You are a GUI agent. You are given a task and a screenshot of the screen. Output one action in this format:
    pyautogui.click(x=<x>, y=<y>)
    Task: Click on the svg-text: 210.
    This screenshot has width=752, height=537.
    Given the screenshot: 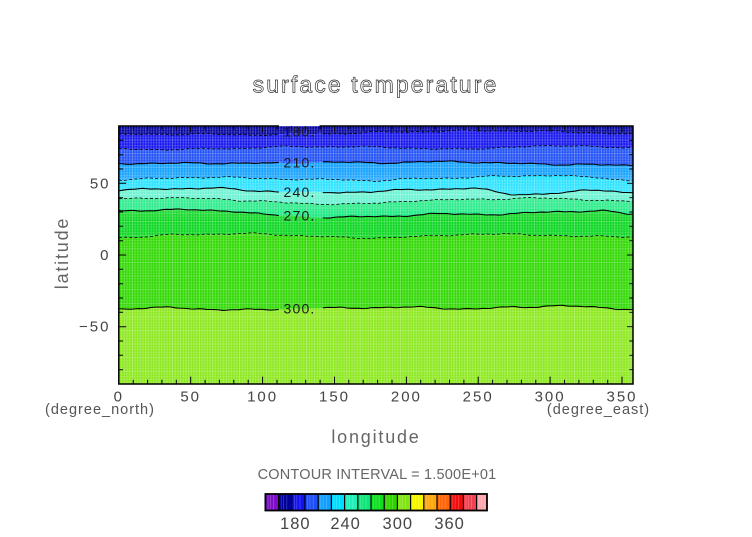 What is the action you would take?
    pyautogui.click(x=299, y=163)
    